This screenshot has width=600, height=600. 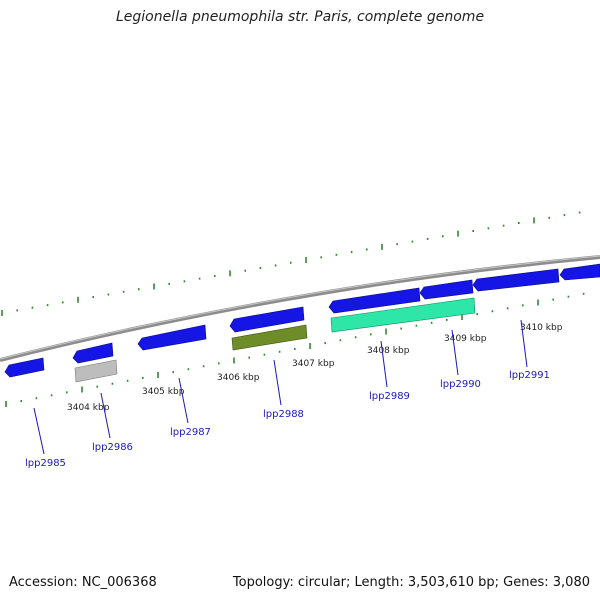 I want to click on gene-label-lpp2986: lpp2986, so click(x=112, y=447).